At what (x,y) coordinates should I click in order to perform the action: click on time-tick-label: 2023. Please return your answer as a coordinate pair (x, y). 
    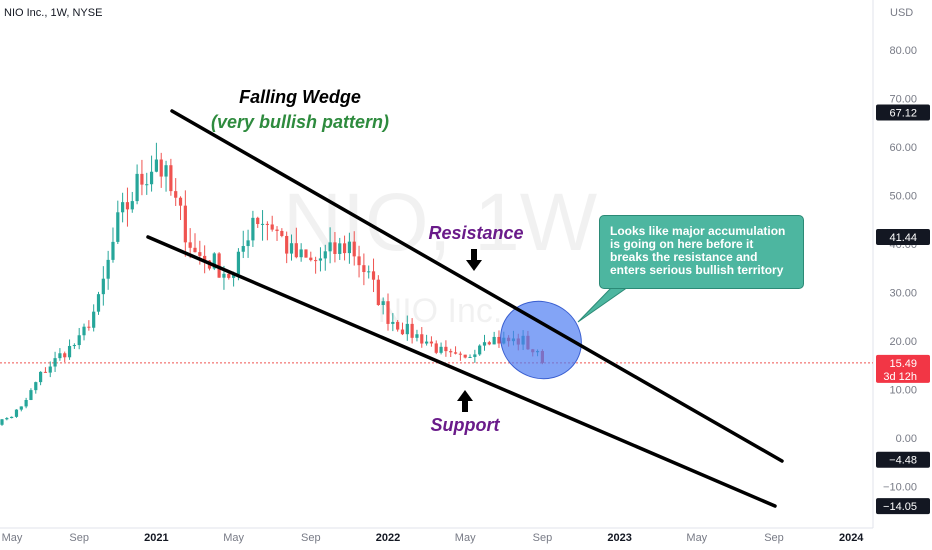
    Looking at the image, I should click on (619, 538).